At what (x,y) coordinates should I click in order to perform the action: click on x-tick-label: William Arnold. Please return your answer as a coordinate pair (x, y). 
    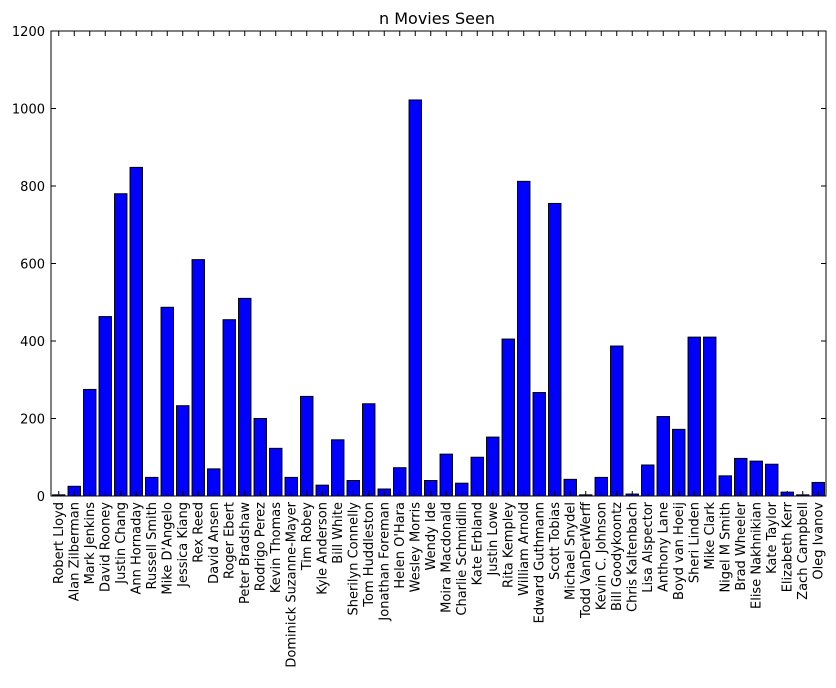
    Looking at the image, I should click on (524, 549).